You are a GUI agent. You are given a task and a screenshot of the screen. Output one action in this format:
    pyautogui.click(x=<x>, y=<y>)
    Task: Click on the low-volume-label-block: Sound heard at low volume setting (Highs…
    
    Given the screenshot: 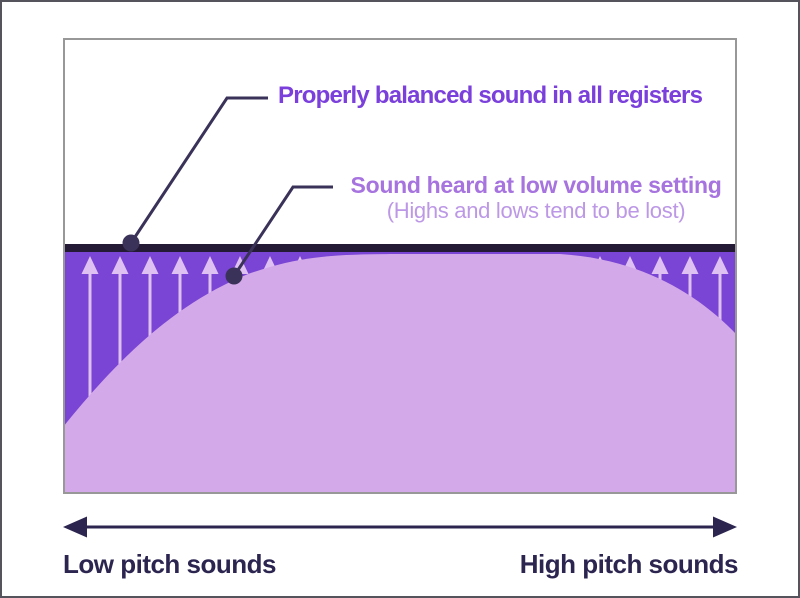 What is the action you would take?
    pyautogui.click(x=536, y=197)
    